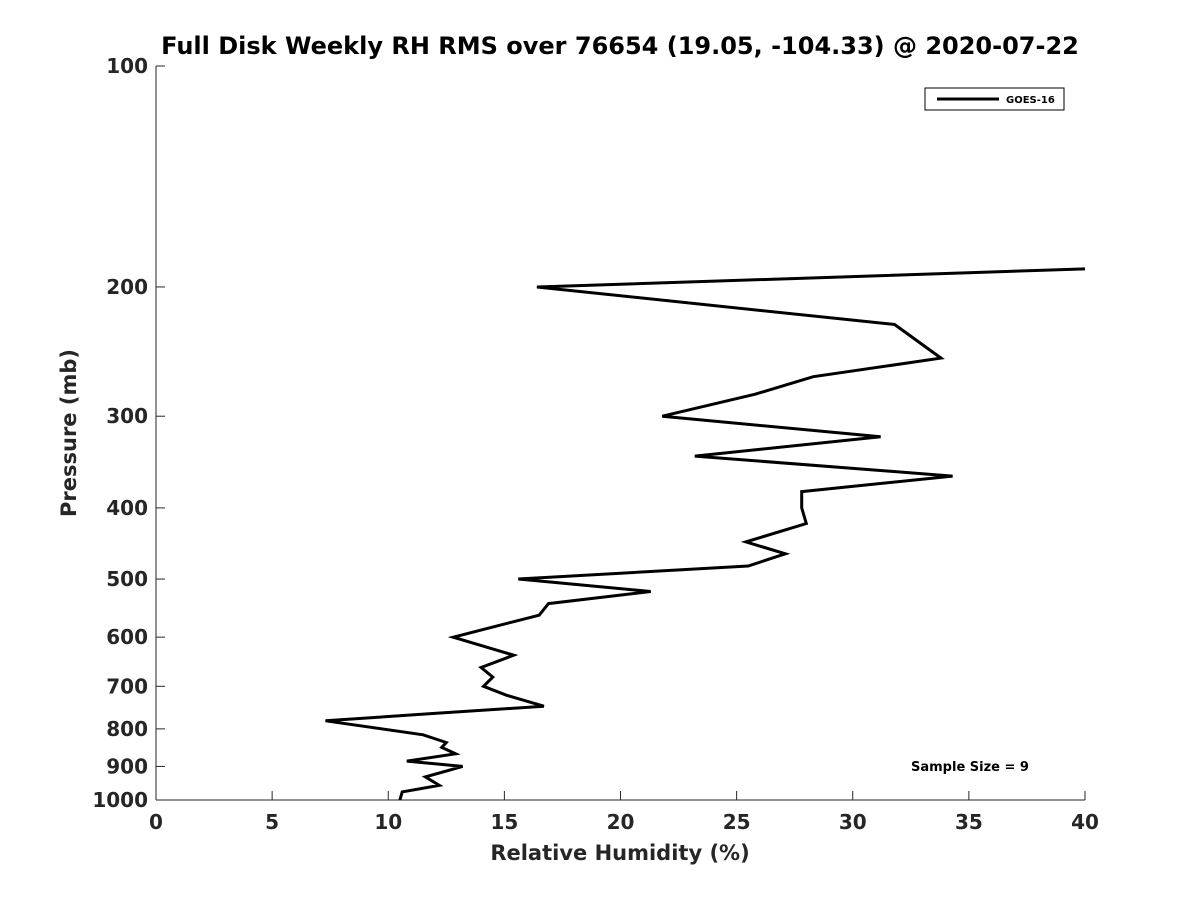 The width and height of the screenshot is (1200, 900). What do you see at coordinates (127, 579) in the screenshot?
I see `y-tick-label: 500` at bounding box center [127, 579].